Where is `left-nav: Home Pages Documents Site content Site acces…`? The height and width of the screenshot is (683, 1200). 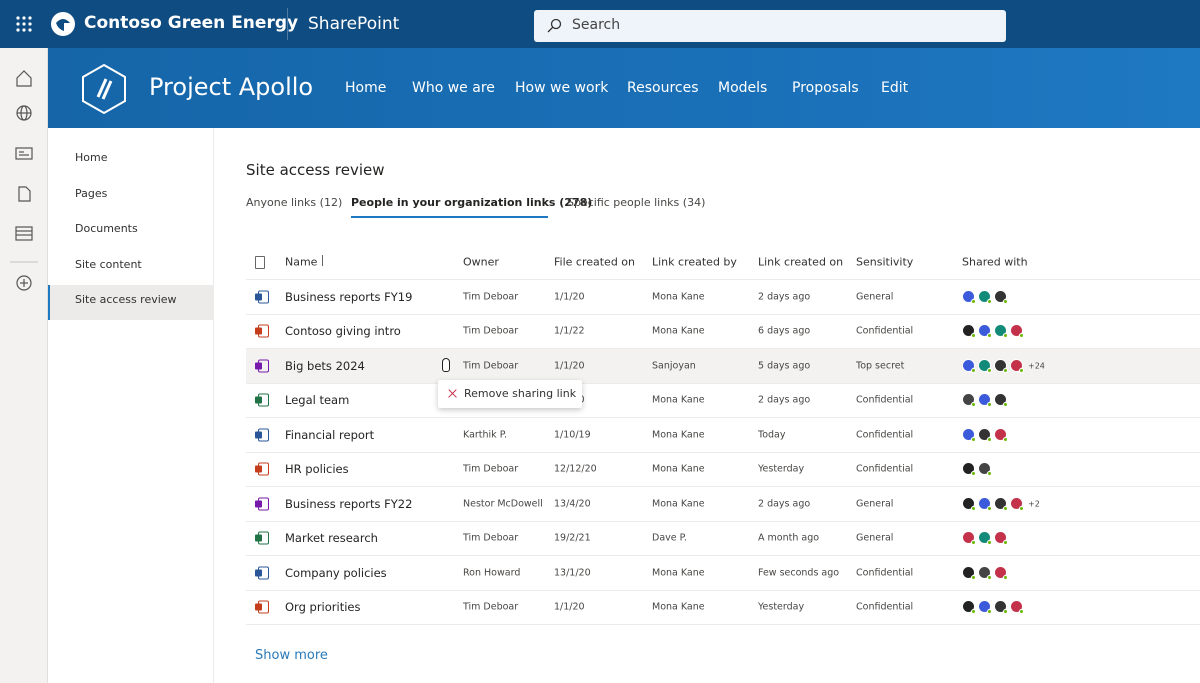
left-nav: Home Pages Documents Site content Site acces… is located at coordinates (131, 405).